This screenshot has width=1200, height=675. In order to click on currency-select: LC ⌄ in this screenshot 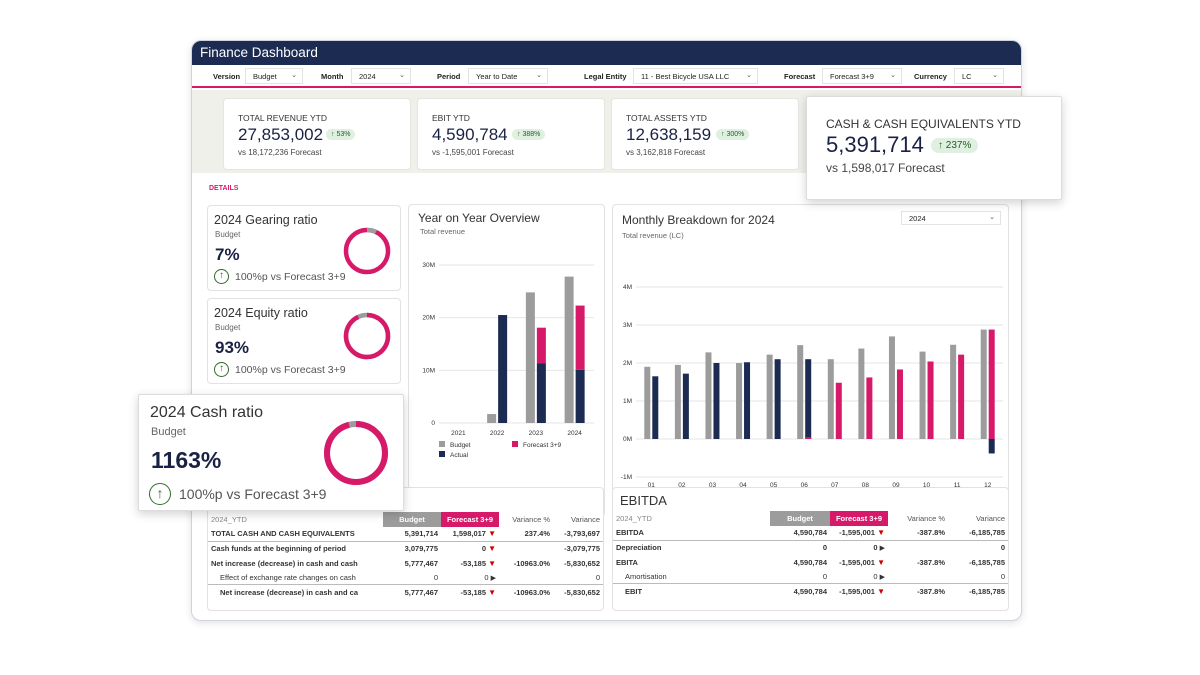, I will do `click(979, 76)`.